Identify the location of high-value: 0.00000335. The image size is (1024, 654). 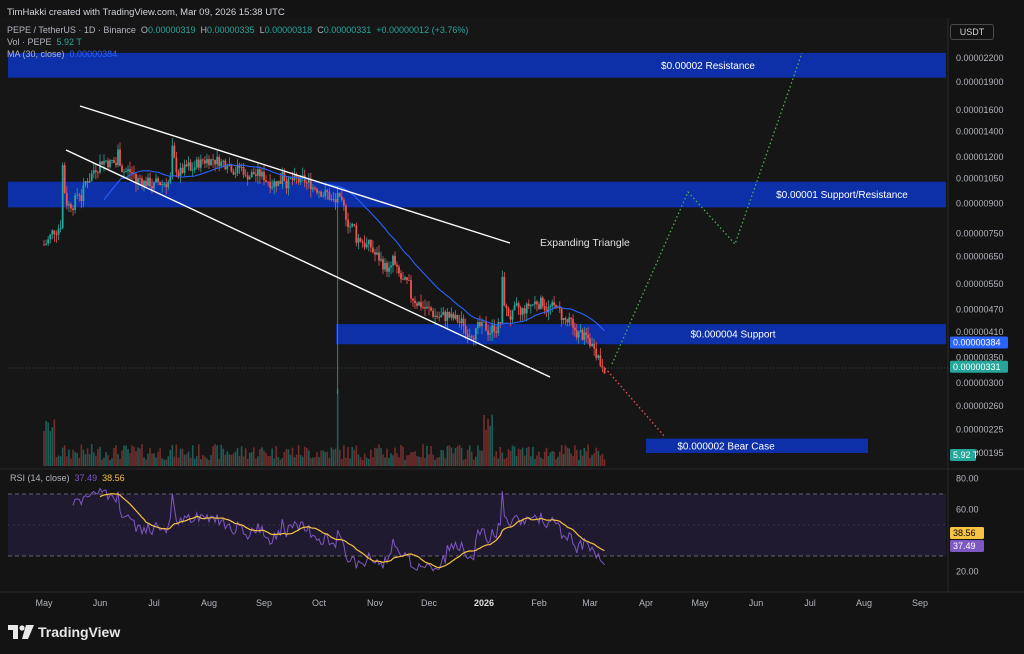
(231, 30).